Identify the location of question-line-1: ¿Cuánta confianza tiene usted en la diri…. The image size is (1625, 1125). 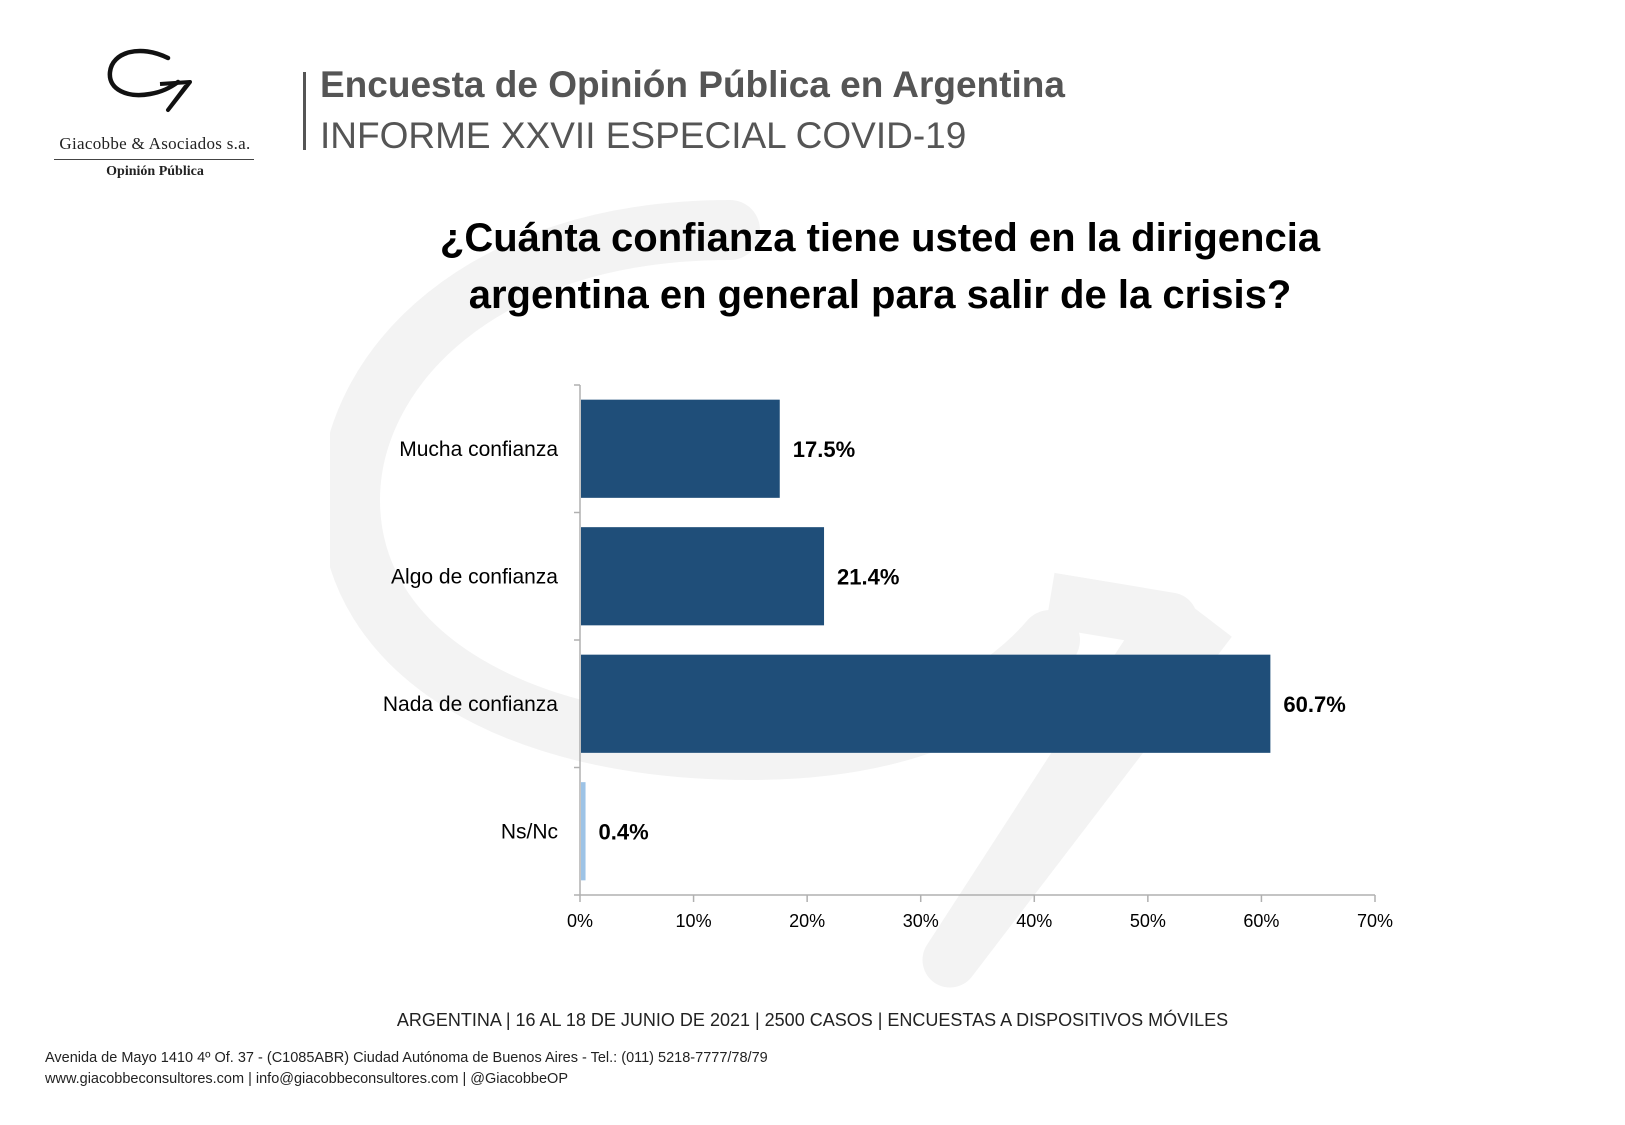
(880, 238).